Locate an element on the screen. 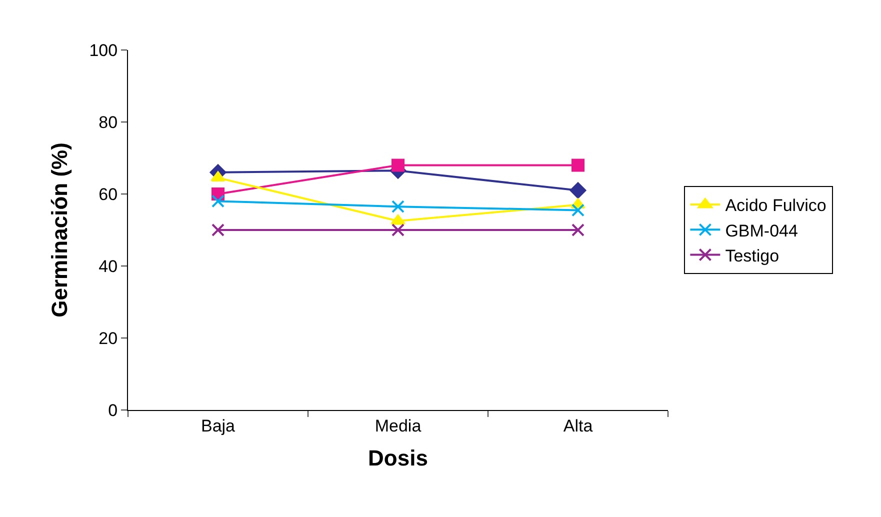  x-tick-label: Alta is located at coordinates (578, 426).